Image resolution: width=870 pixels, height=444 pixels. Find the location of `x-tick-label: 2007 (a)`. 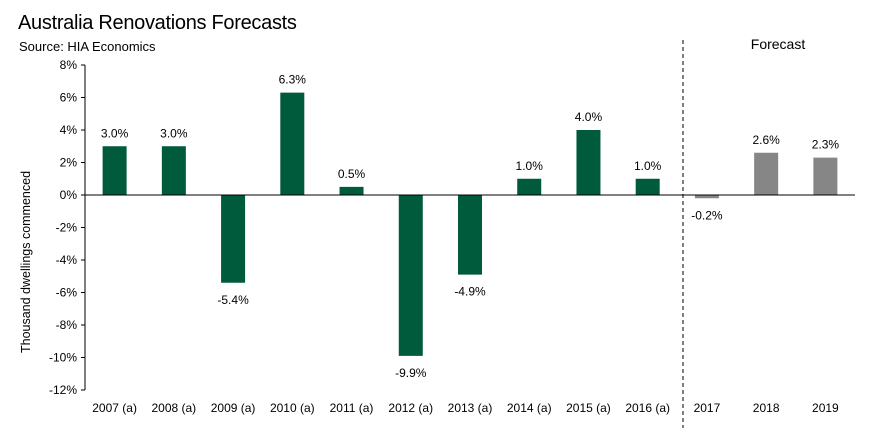

x-tick-label: 2007 (a) is located at coordinates (114, 408).